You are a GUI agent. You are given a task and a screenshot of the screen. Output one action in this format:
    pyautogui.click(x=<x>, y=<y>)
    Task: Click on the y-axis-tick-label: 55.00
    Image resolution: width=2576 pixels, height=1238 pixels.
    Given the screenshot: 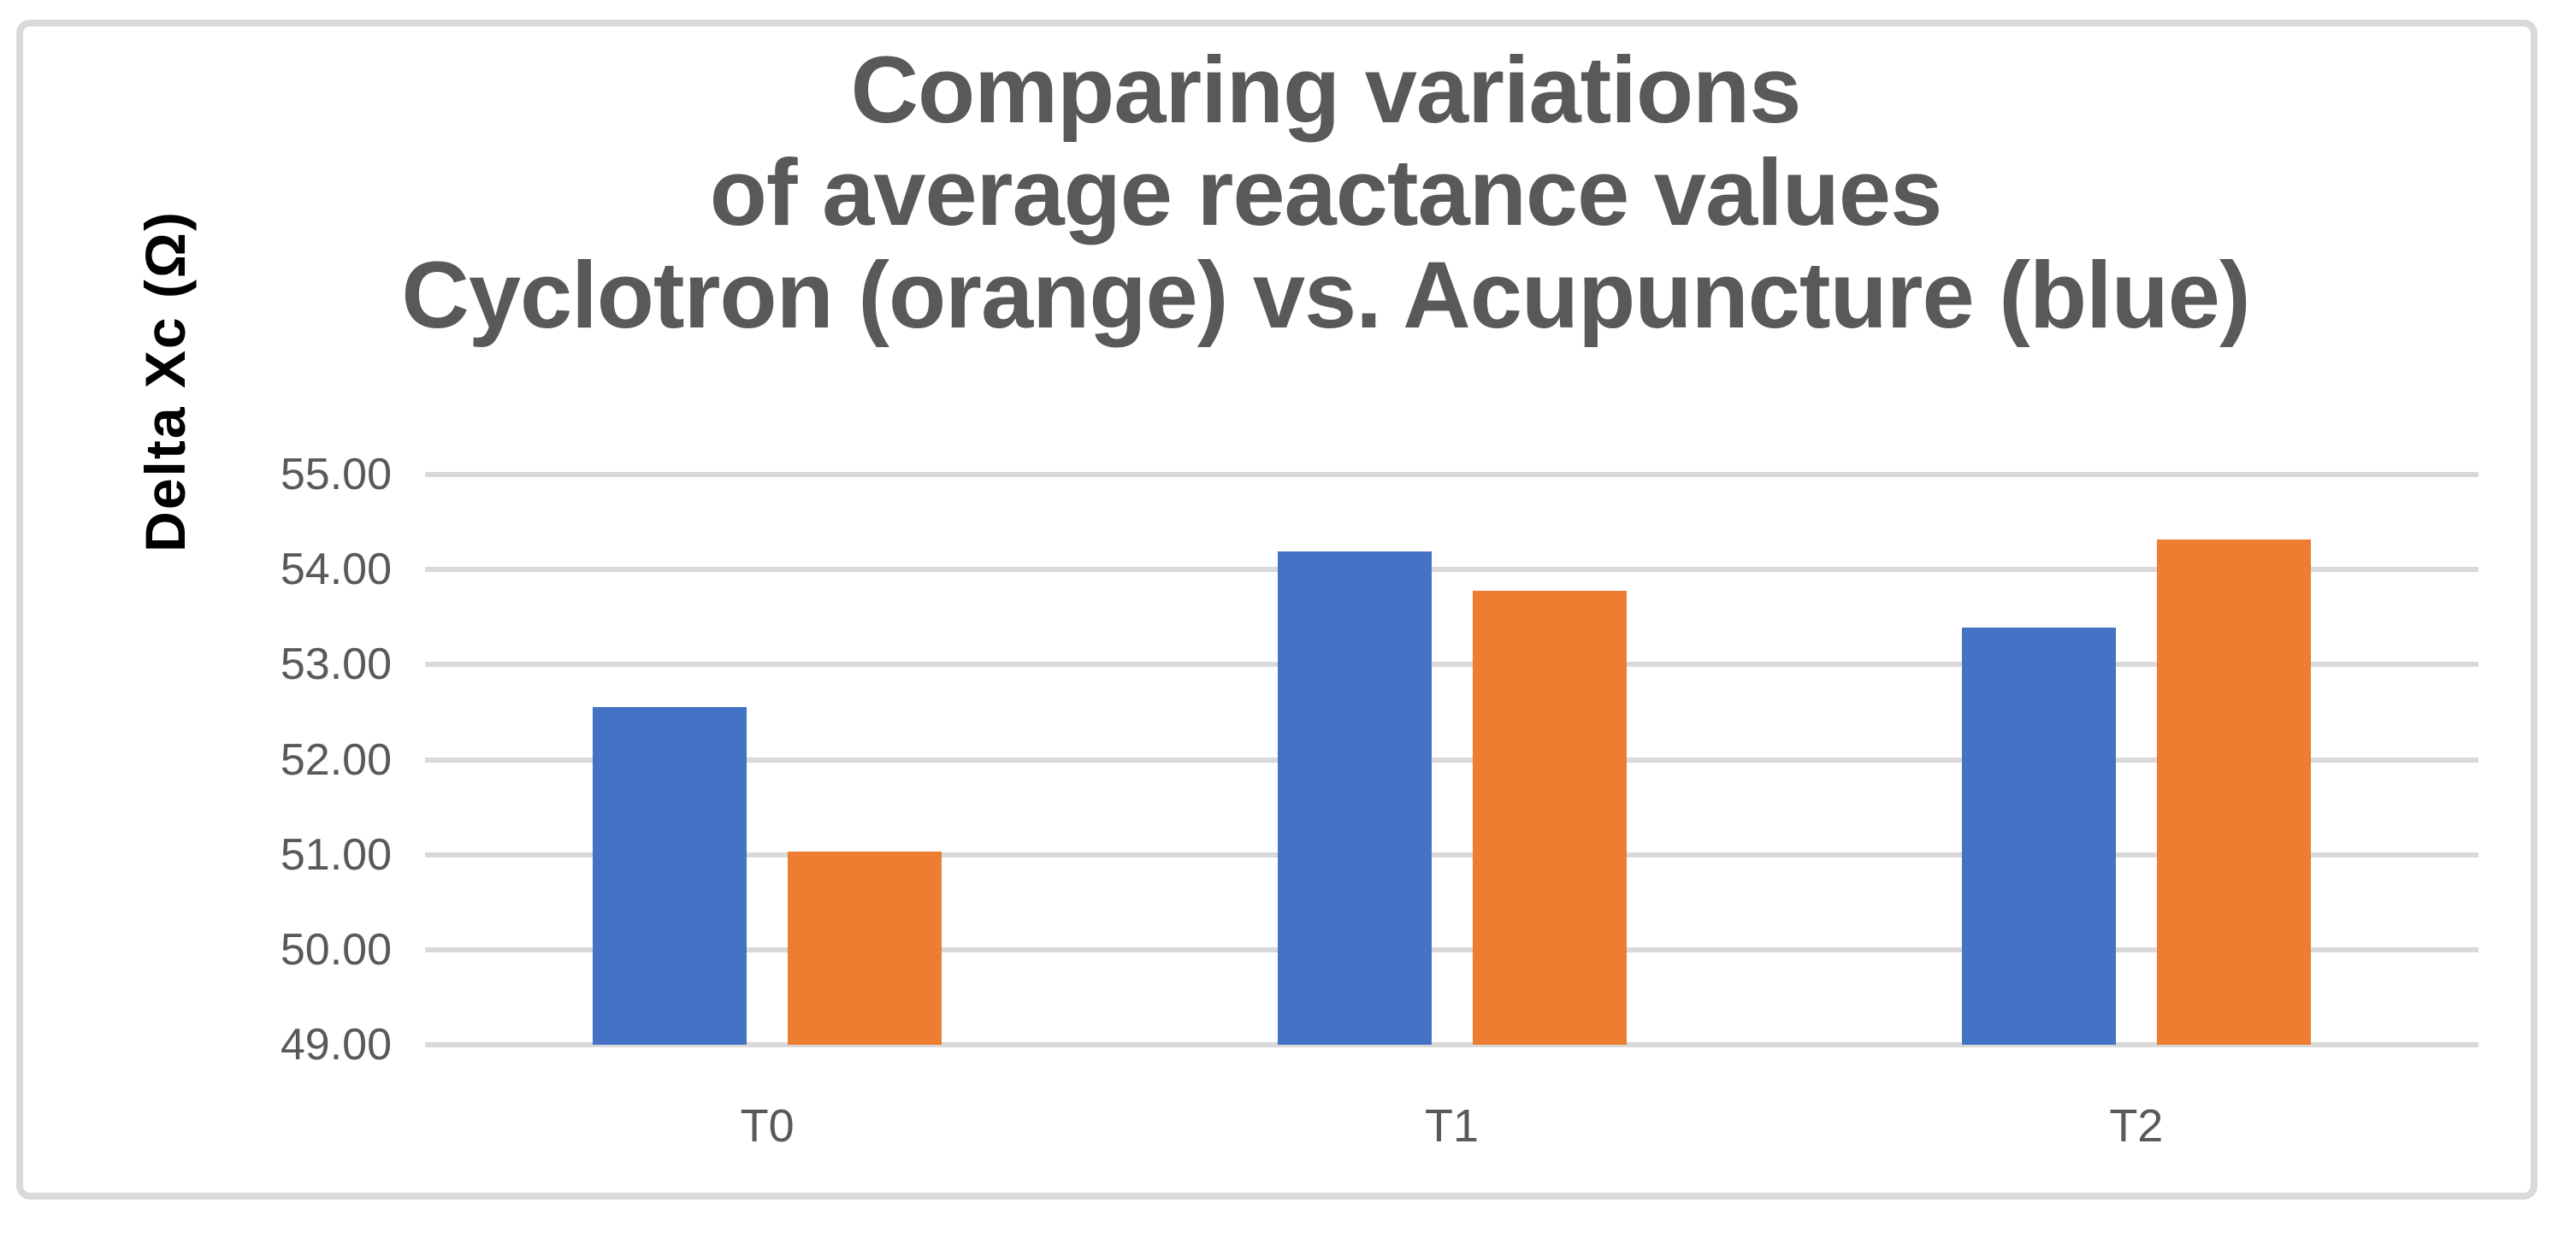 What is the action you would take?
    pyautogui.click(x=336, y=474)
    